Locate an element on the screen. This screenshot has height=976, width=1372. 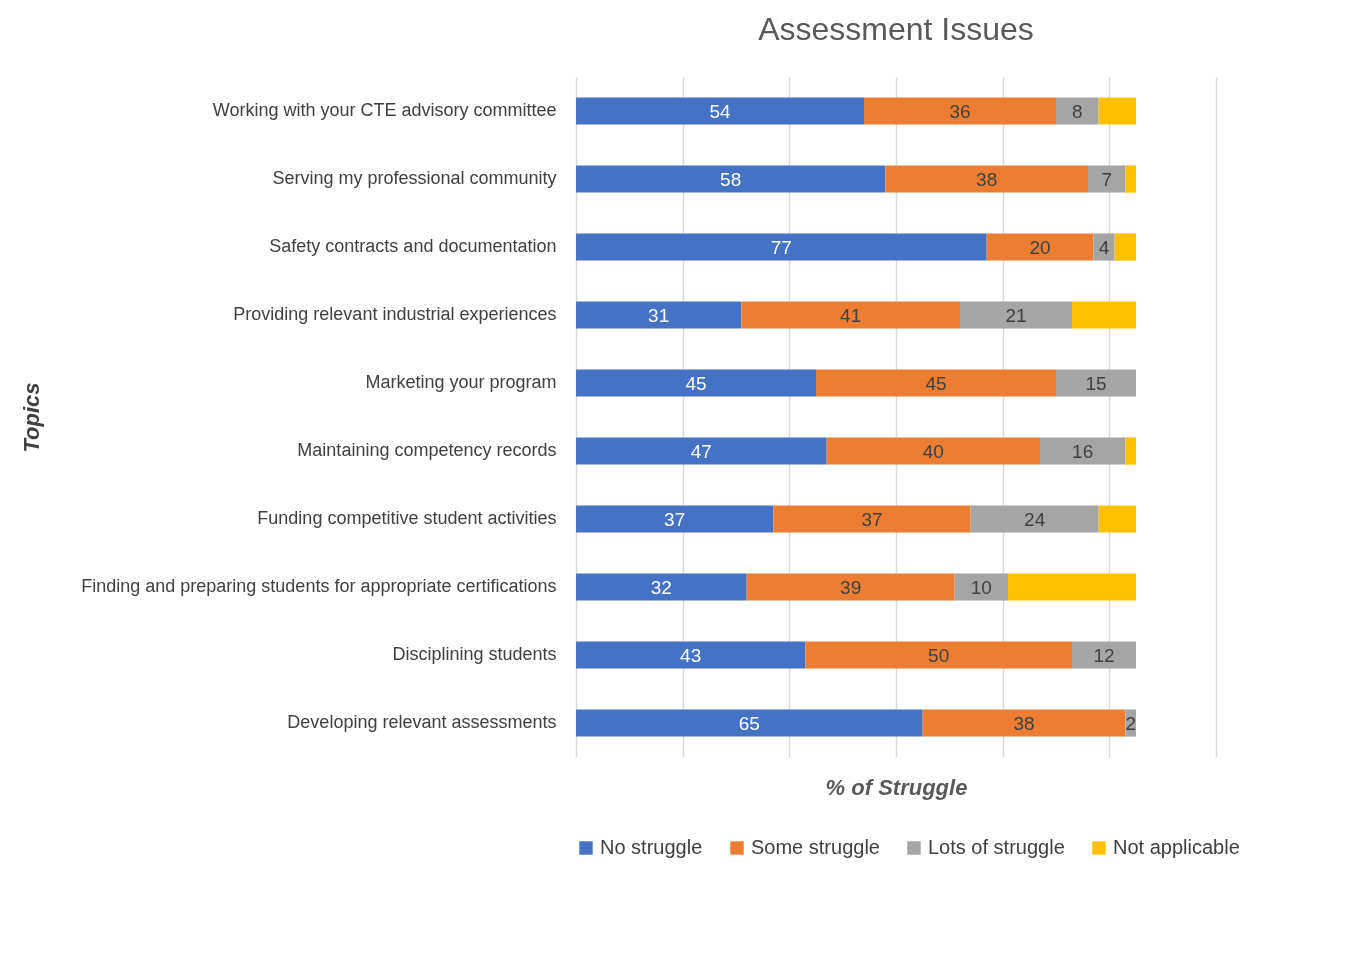
data-label: 41 is located at coordinates (851, 315).